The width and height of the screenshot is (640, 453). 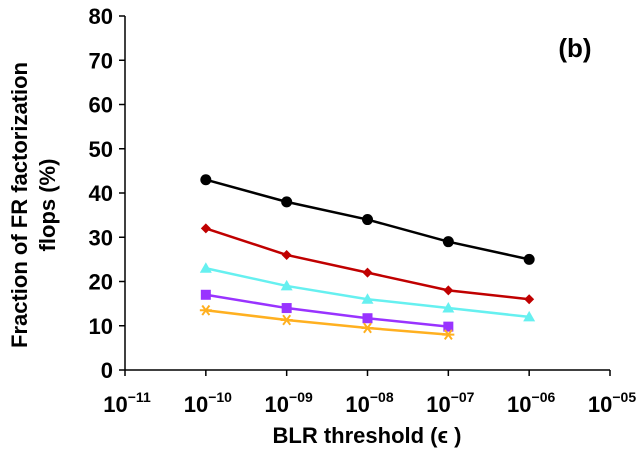 What do you see at coordinates (369, 403) in the screenshot?
I see `x-tick-label: 10−08` at bounding box center [369, 403].